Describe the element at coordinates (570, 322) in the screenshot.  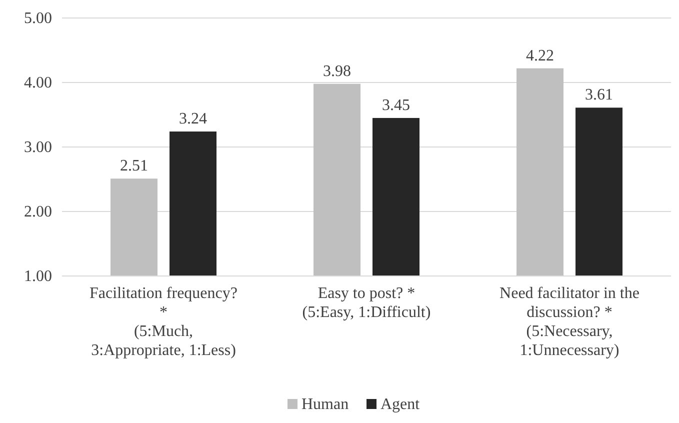
I see `x-tick-label: Need facilitator in the discussion? * (5:Necessary, 1:Unnecessary)` at that location.